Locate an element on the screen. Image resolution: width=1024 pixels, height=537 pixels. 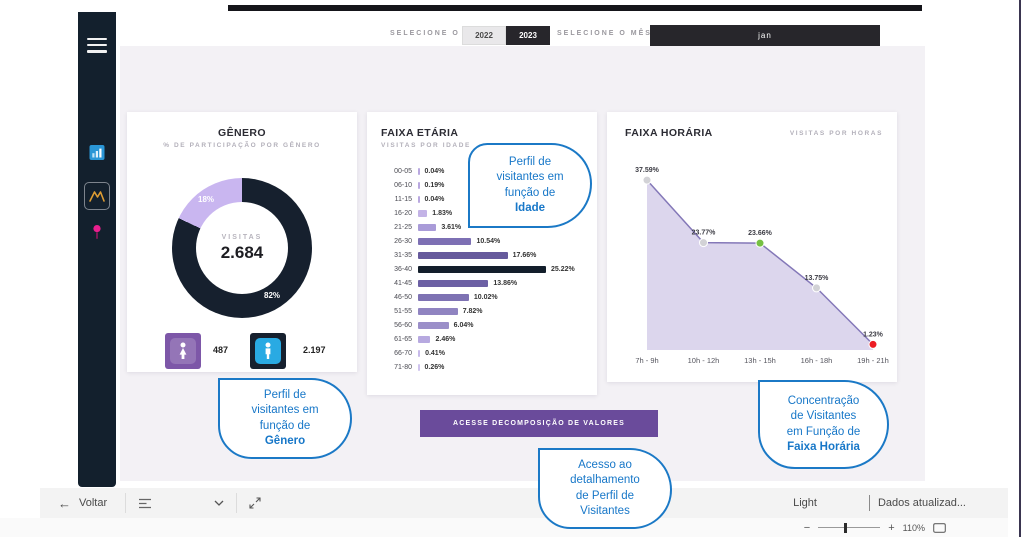
zoom-level-label: 110% is located at coordinates (913, 527).